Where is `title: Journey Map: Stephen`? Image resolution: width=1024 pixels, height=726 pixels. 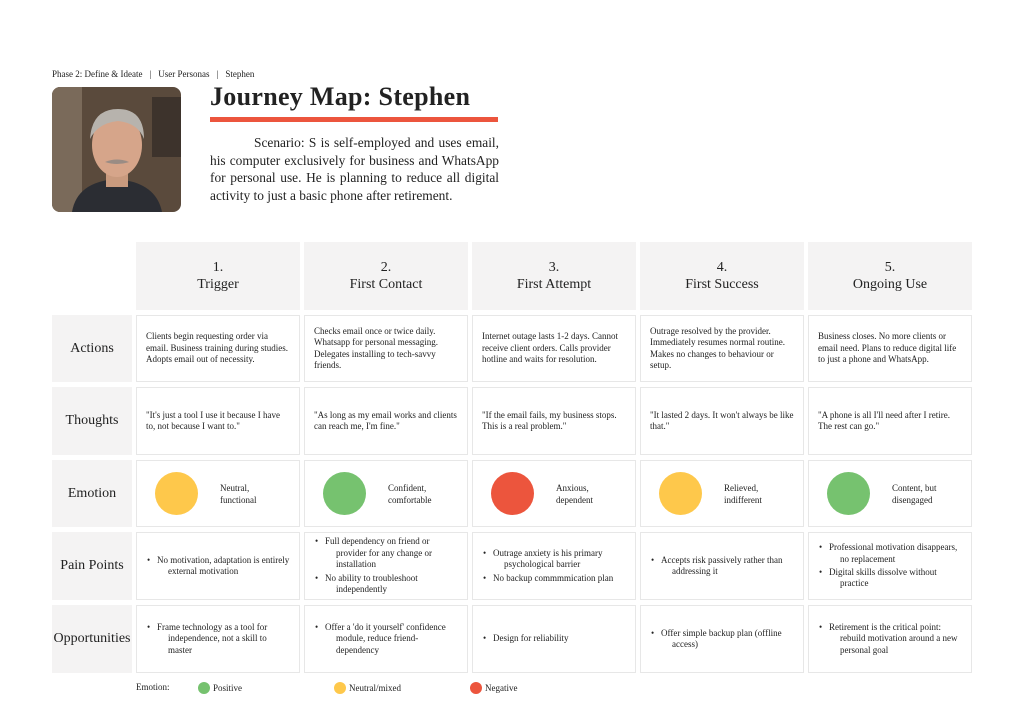
title: Journey Map: Stephen is located at coordinates (340, 96).